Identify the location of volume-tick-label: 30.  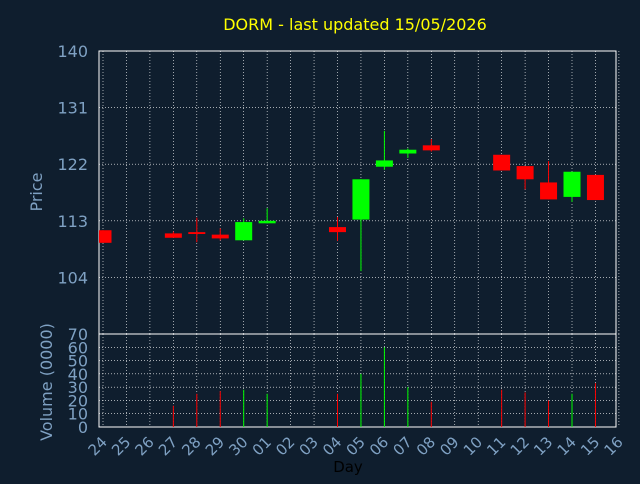
(78, 387).